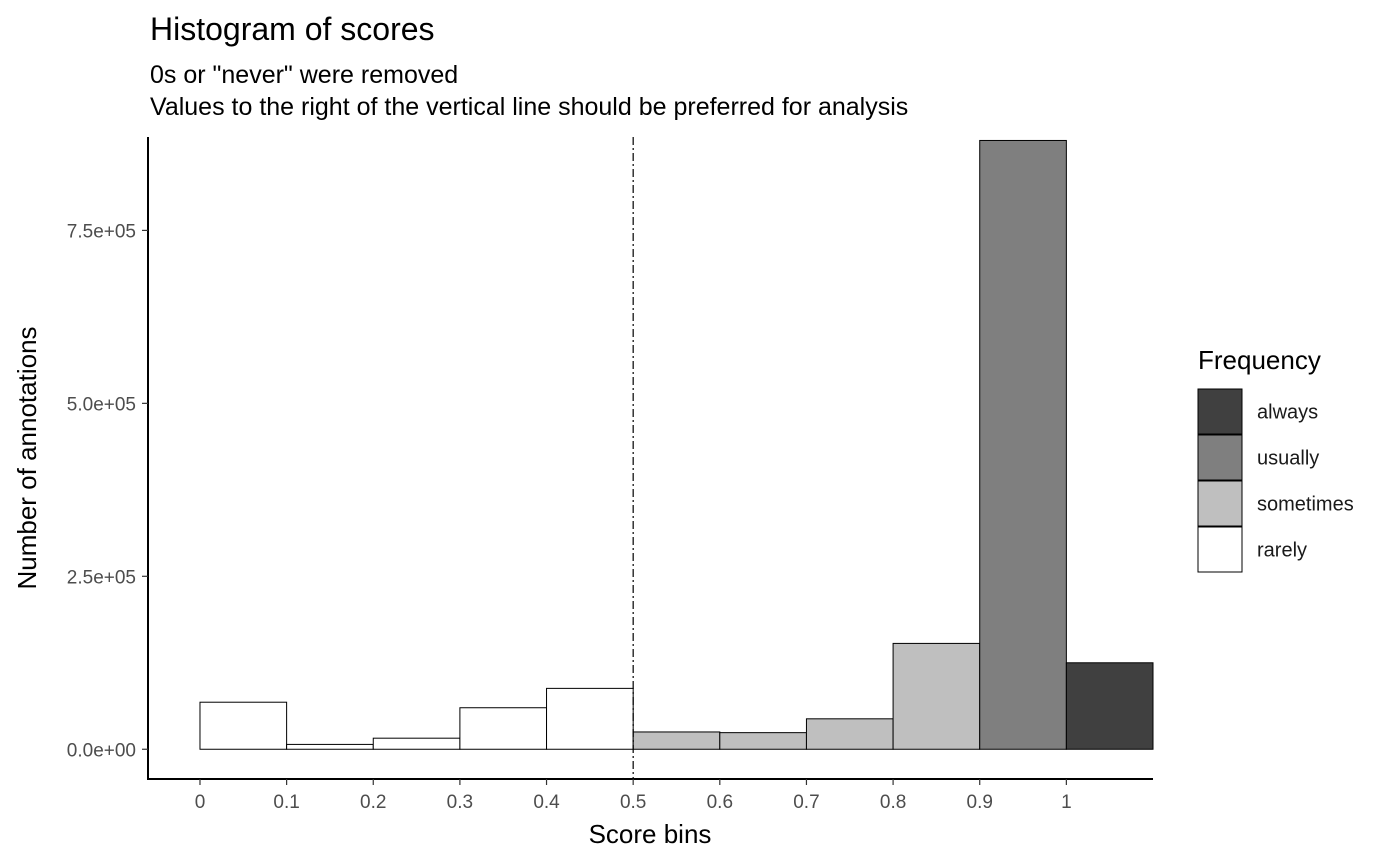  Describe the element at coordinates (1220, 549) in the screenshot. I see `legend-key-rarely` at that location.